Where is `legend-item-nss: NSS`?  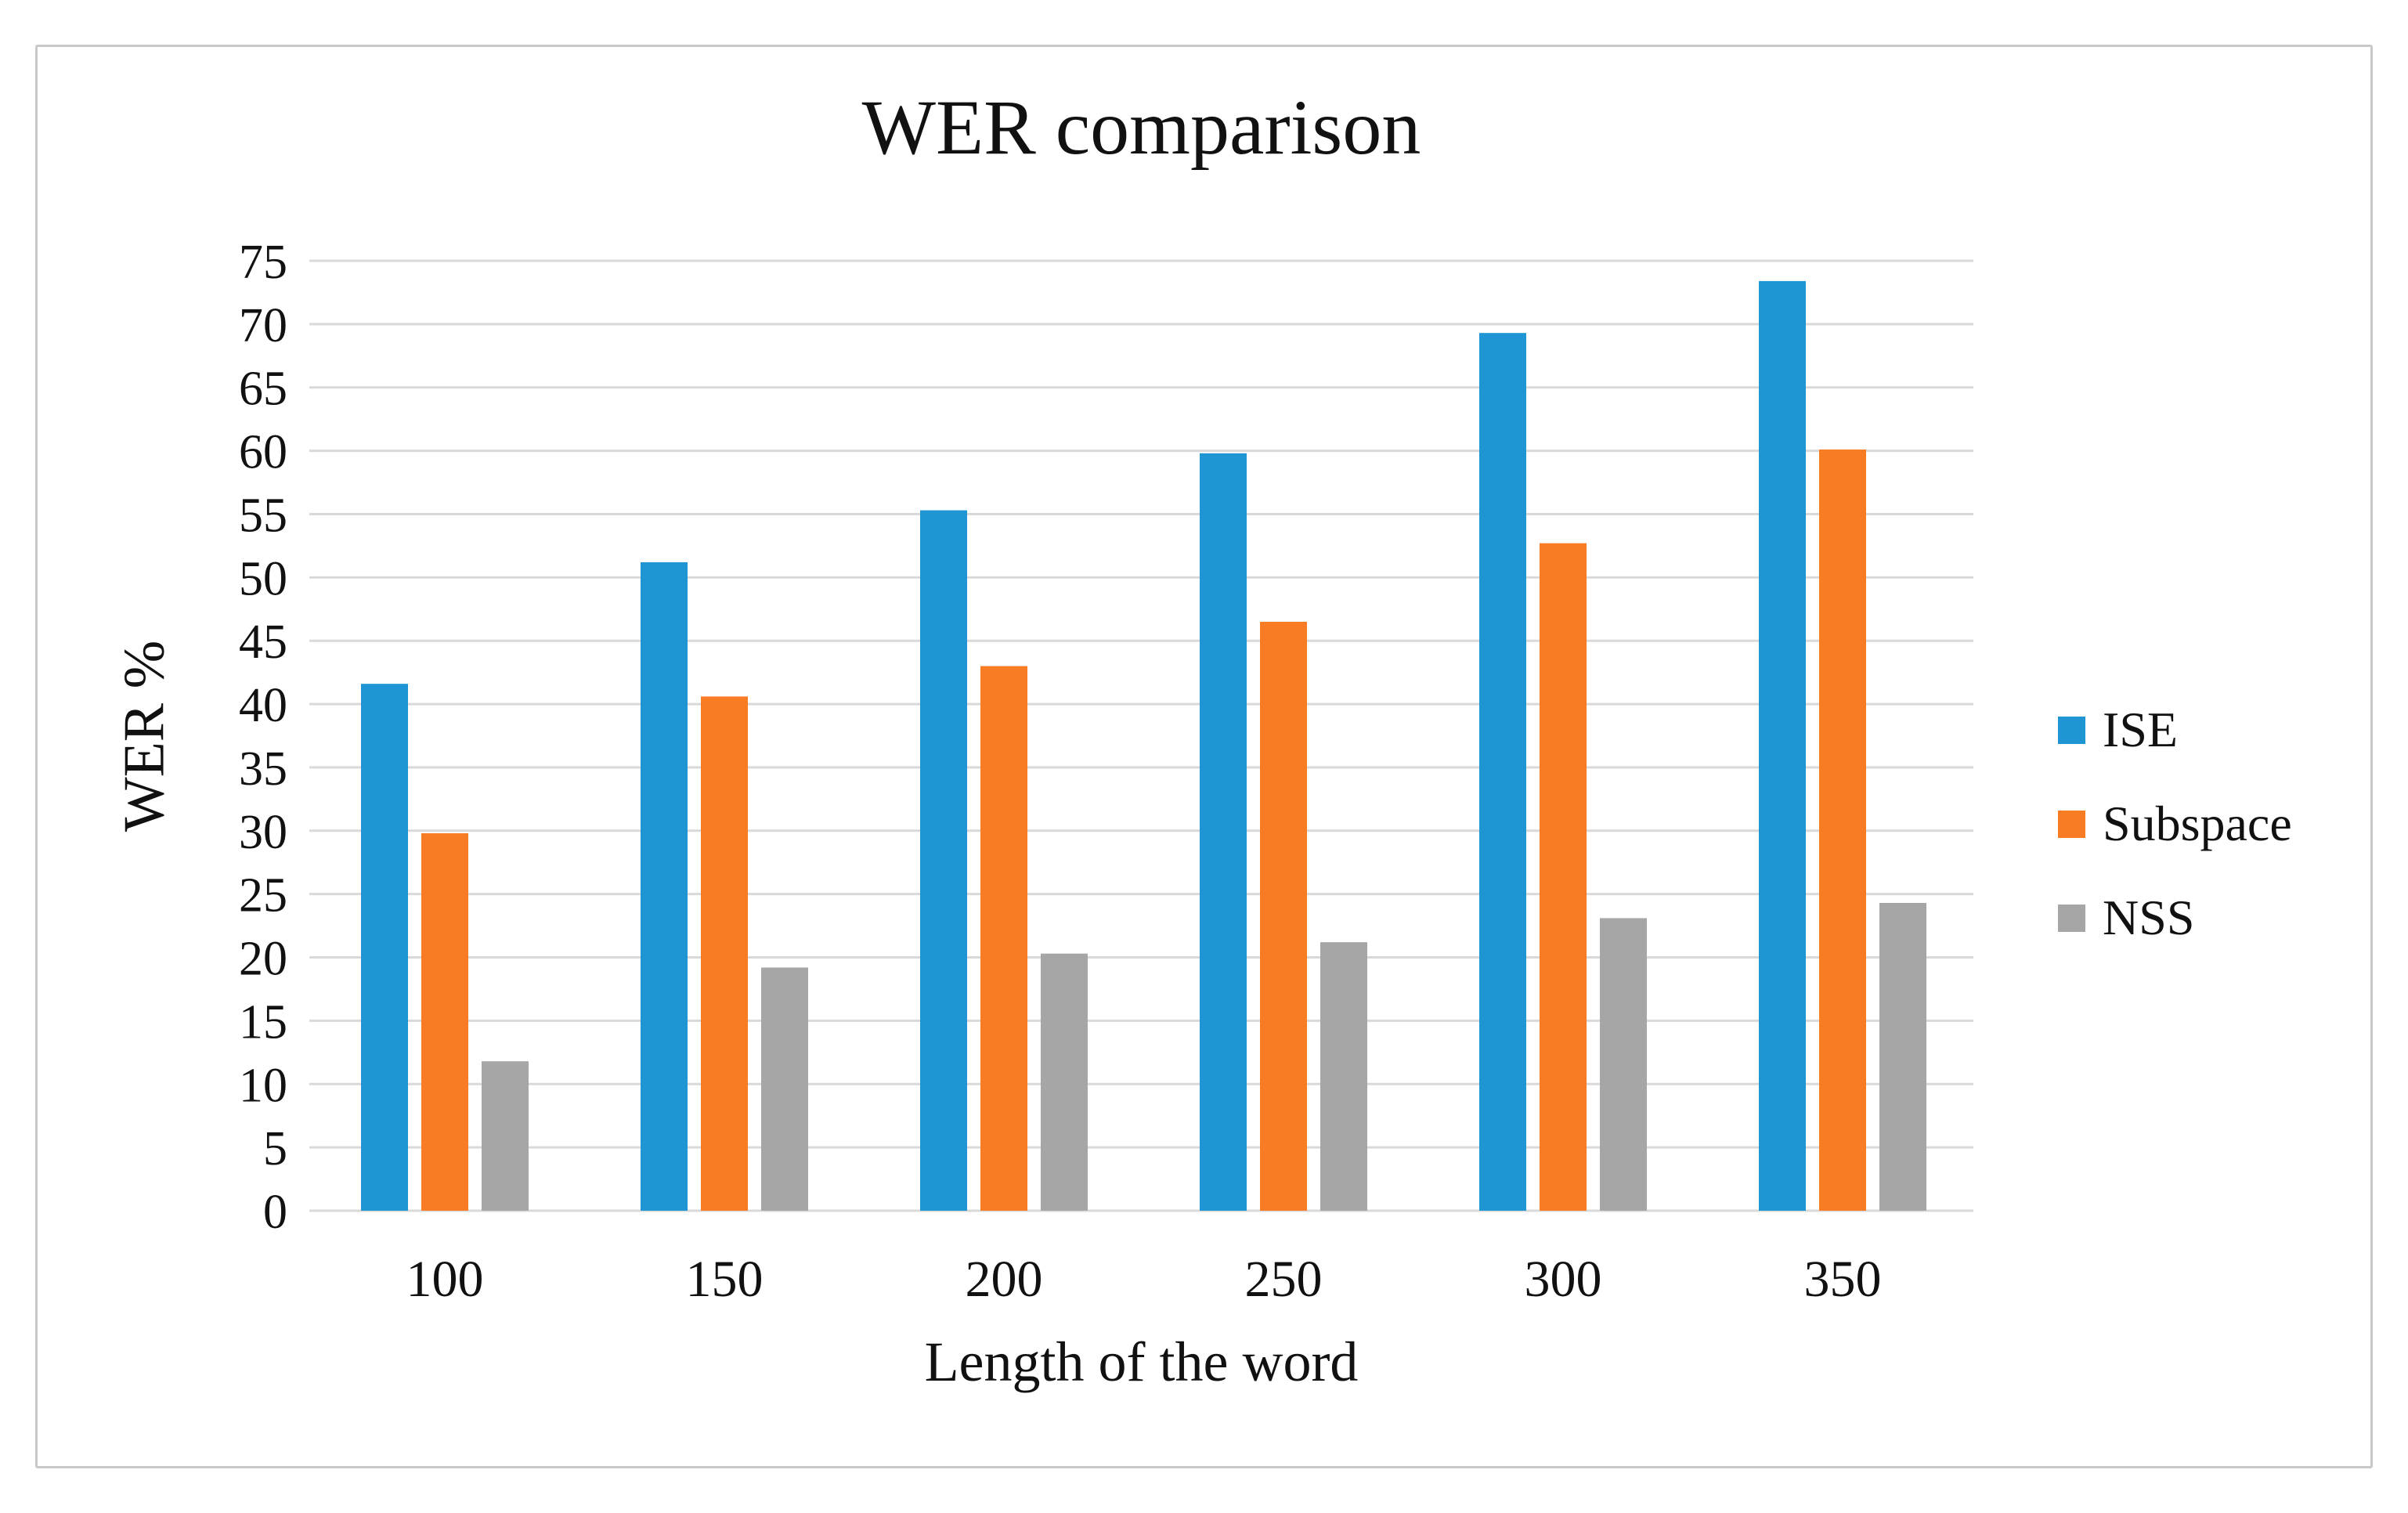 legend-item-nss: NSS is located at coordinates (2175, 918).